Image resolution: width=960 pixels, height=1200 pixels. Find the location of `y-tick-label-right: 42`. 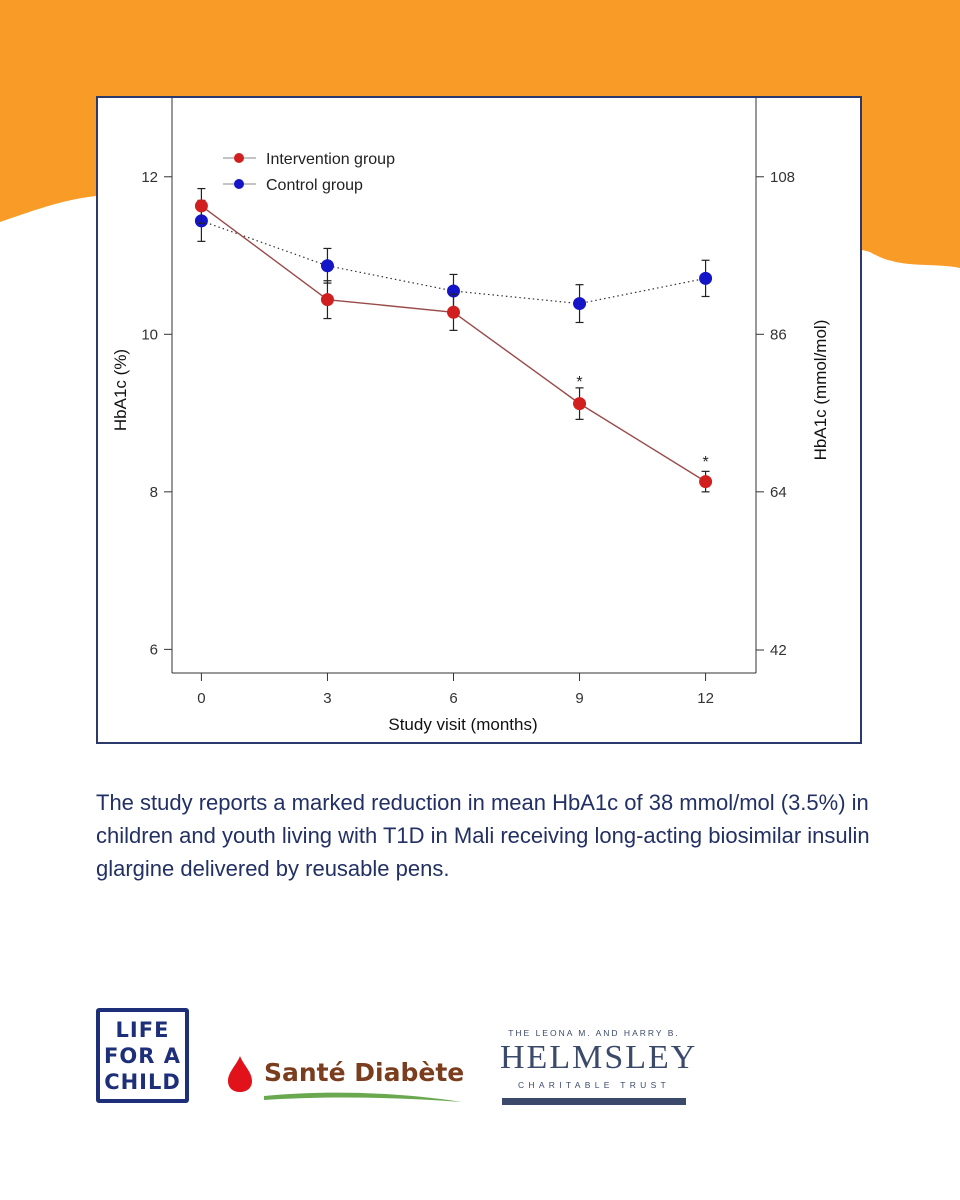

y-tick-label-right: 42 is located at coordinates (778, 650).